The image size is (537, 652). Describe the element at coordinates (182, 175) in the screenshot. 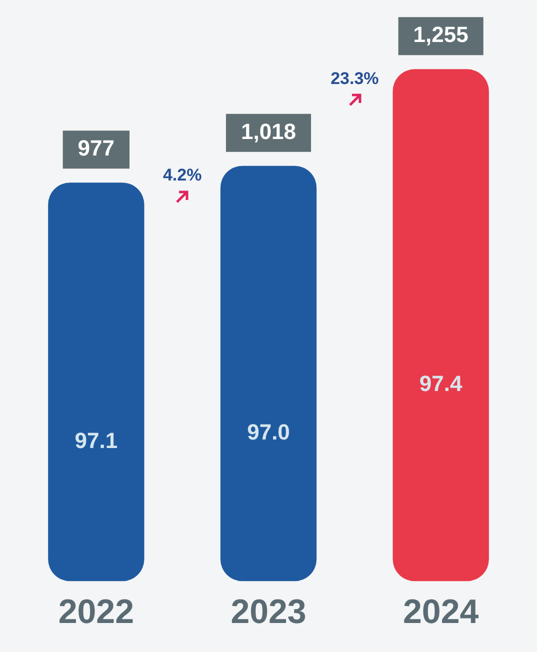

I see `annotation: 4.2%` at that location.